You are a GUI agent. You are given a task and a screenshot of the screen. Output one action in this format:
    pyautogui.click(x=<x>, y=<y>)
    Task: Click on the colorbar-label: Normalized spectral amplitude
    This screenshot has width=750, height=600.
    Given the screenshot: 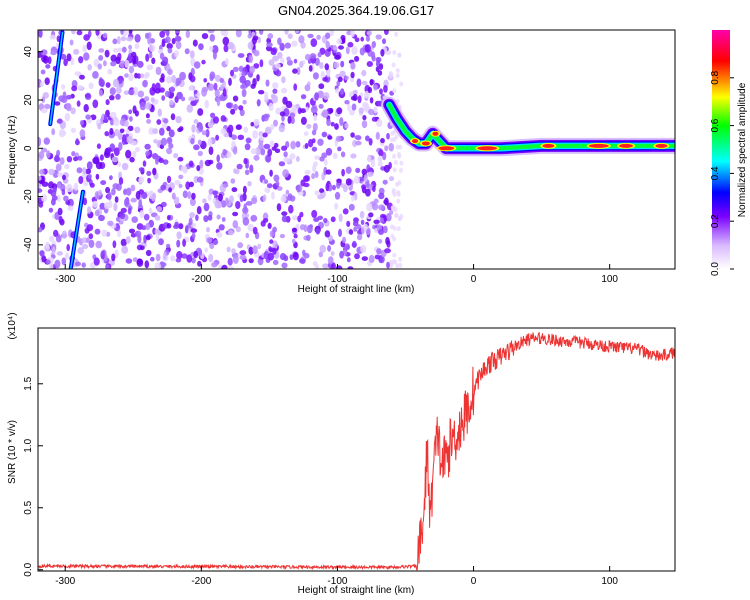 What is the action you would take?
    pyautogui.click(x=742, y=149)
    